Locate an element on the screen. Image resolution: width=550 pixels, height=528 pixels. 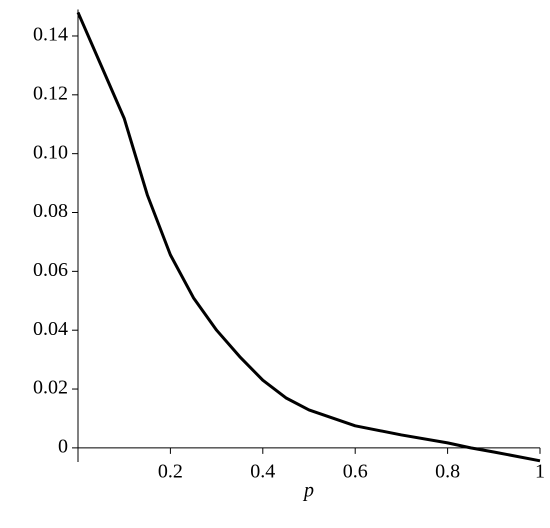
y-tick-label: 0.02 is located at coordinates (50, 388).